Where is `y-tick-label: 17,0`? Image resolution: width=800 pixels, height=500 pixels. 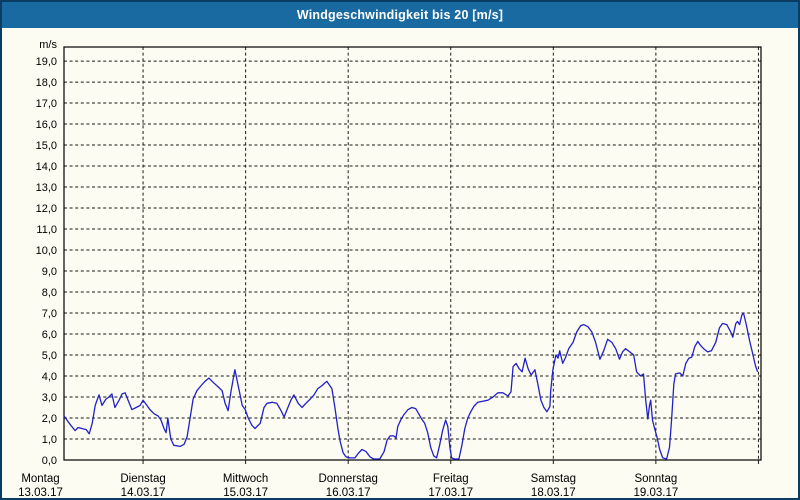
y-tick-label: 17,0 is located at coordinates (46, 104).